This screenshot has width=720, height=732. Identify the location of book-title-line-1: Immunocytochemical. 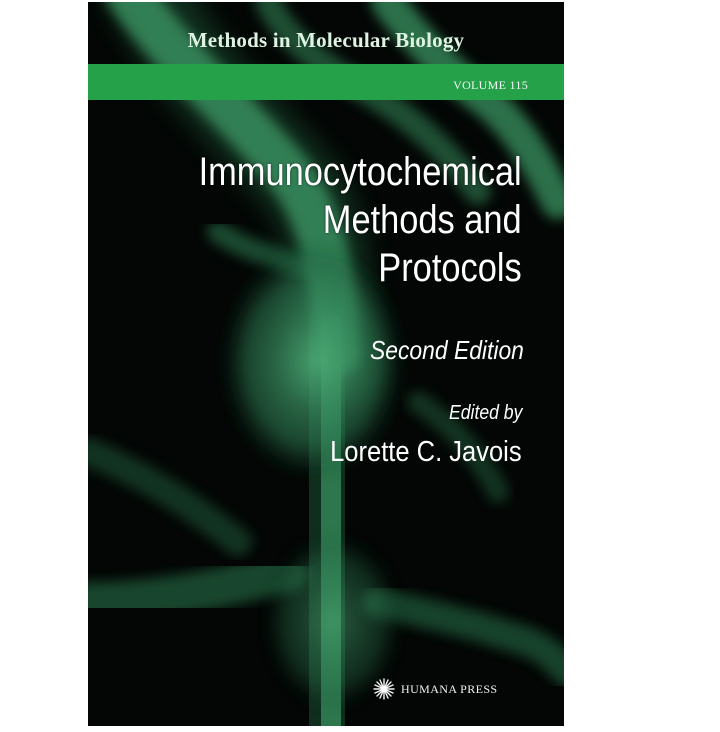
(360, 172).